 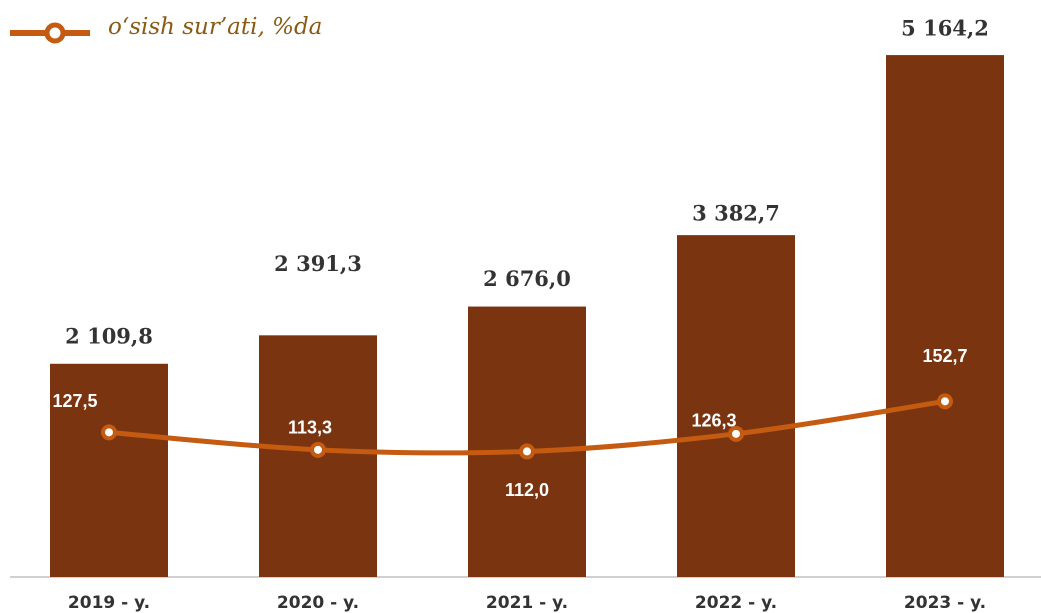 What do you see at coordinates (945, 28) in the screenshot?
I see `bar-value-label: 5 164,2` at bounding box center [945, 28].